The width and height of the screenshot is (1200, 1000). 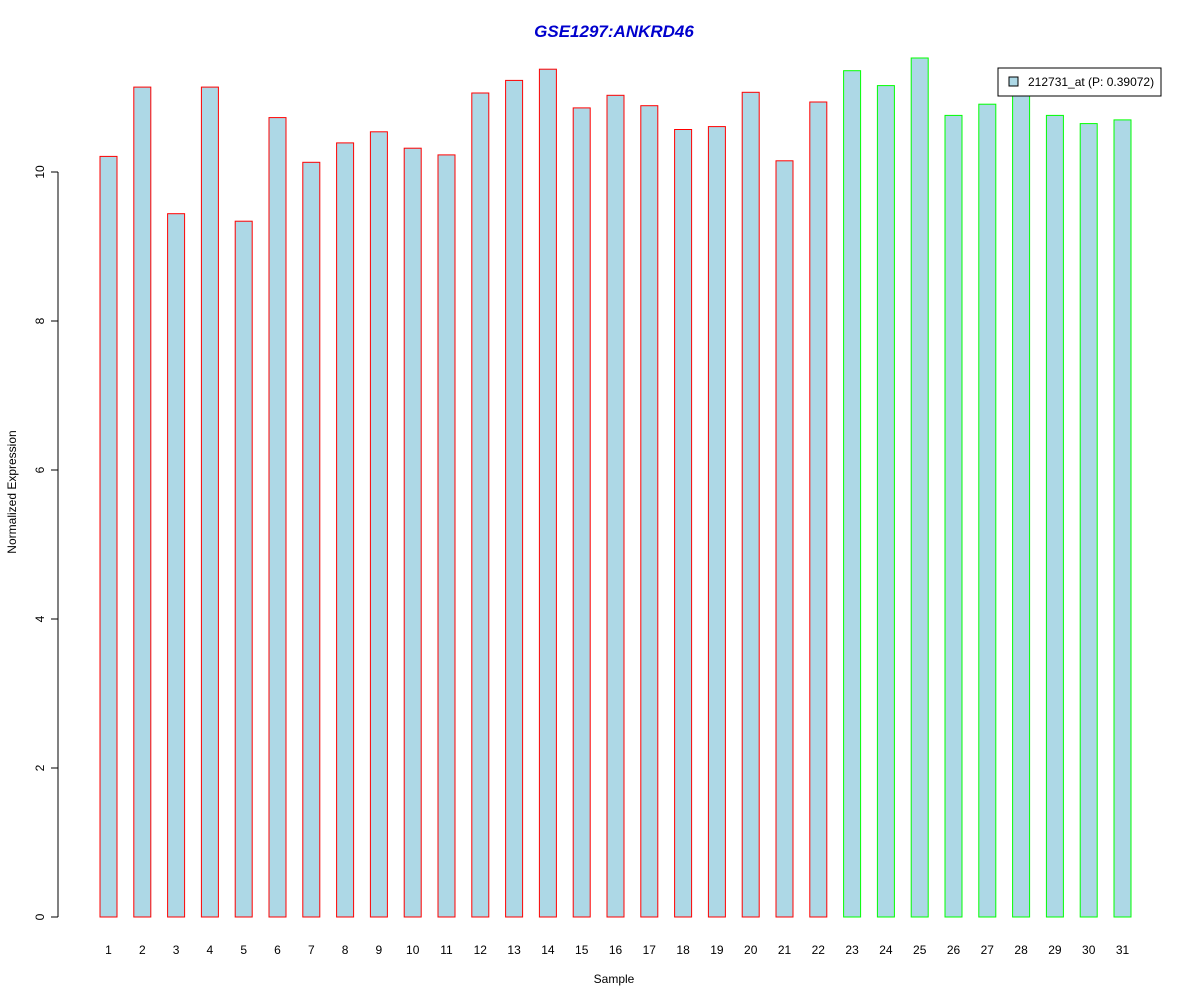 What do you see at coordinates (683, 950) in the screenshot?
I see `x-tick-label: 18` at bounding box center [683, 950].